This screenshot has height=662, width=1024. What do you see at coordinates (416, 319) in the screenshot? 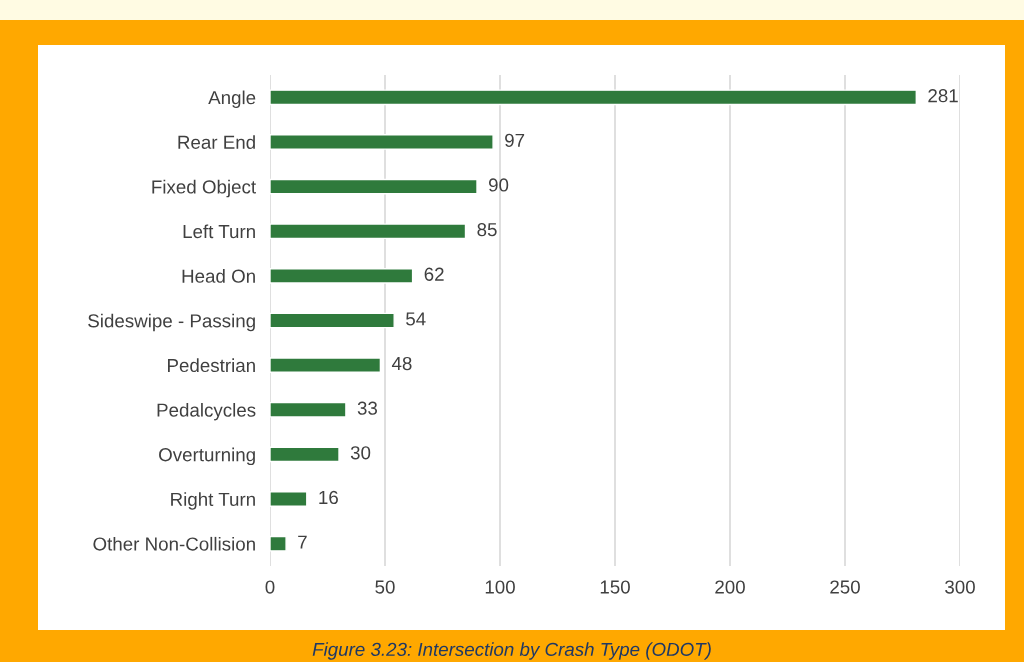
I see `data-label: 54` at bounding box center [416, 319].